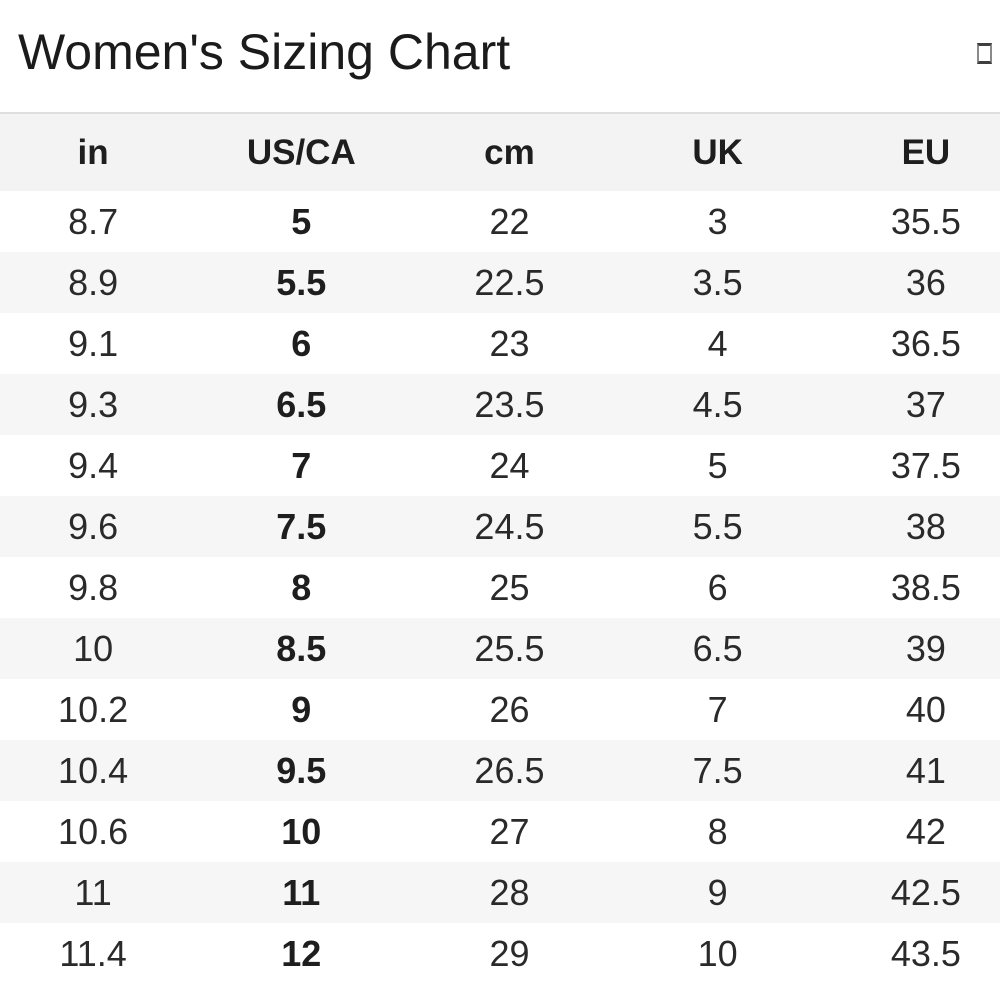 Image resolution: width=1000 pixels, height=1000 pixels. Describe the element at coordinates (301, 343) in the screenshot. I see `cell-usca: 6` at that location.